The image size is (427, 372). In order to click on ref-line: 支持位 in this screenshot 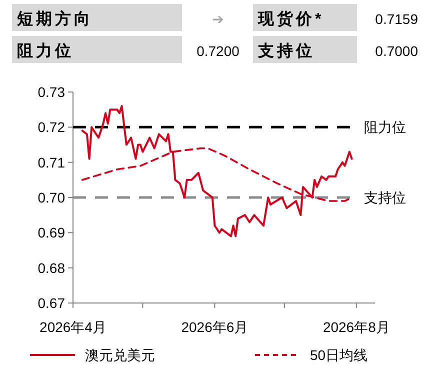, I will do `click(239, 198)`.